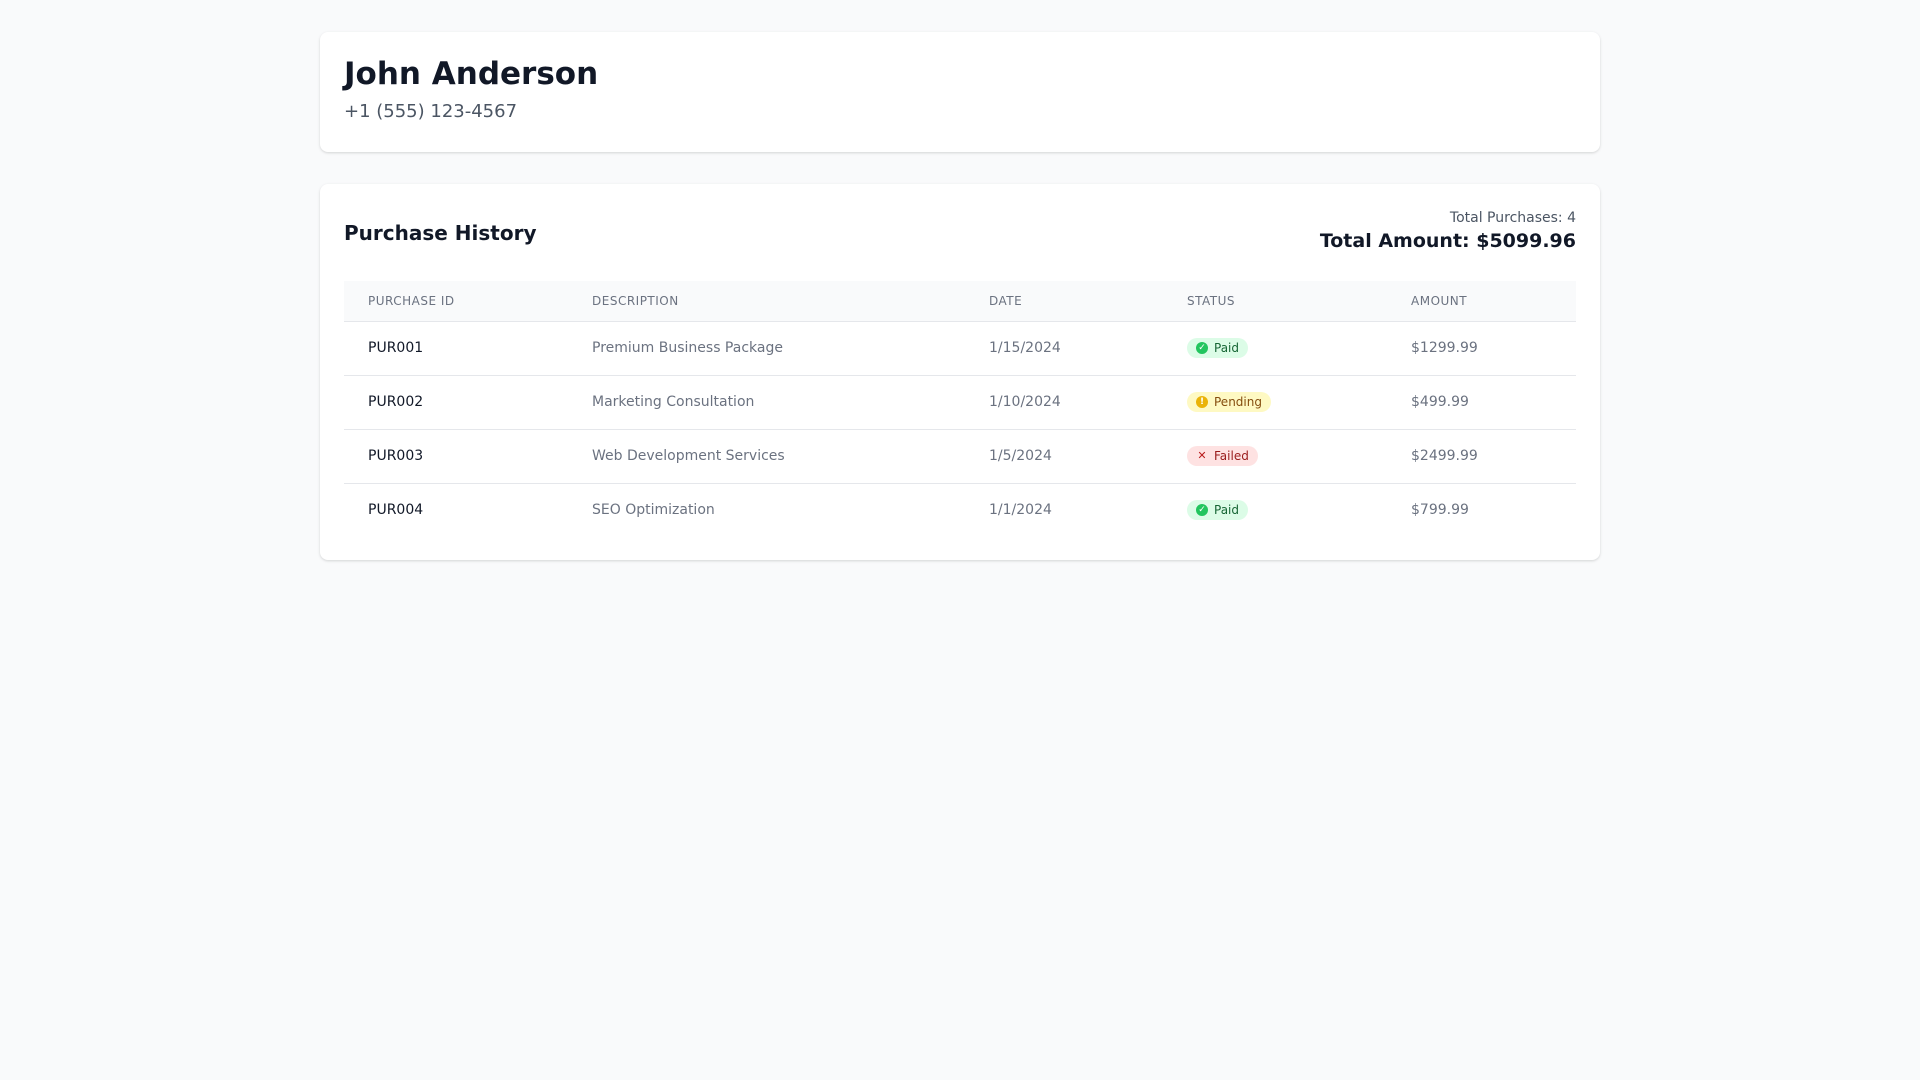 This screenshot has width=1920, height=1080. I want to click on customer-phone: +1 (555) 123-4567, so click(431, 111).